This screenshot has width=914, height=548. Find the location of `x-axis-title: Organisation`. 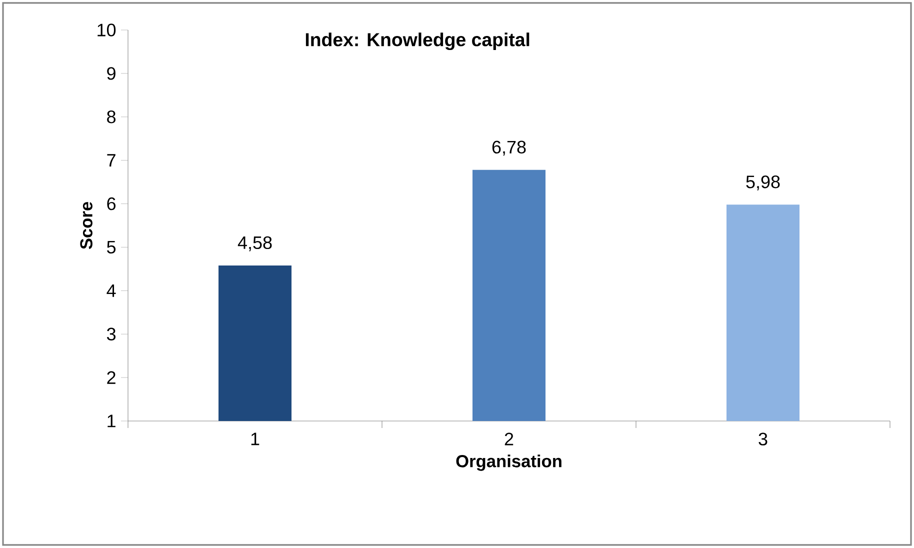

x-axis-title: Organisation is located at coordinates (509, 462).